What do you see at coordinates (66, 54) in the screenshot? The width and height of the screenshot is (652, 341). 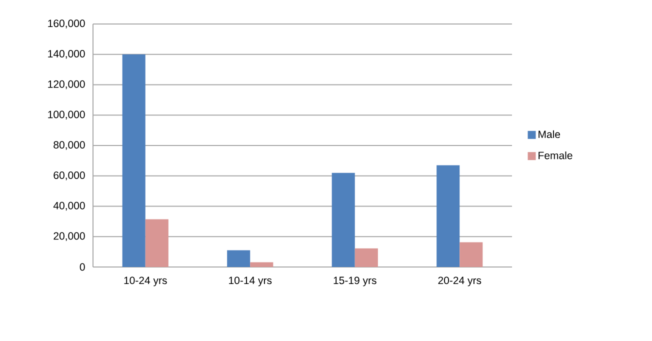 I see `y-tick-label: 140,000` at bounding box center [66, 54].